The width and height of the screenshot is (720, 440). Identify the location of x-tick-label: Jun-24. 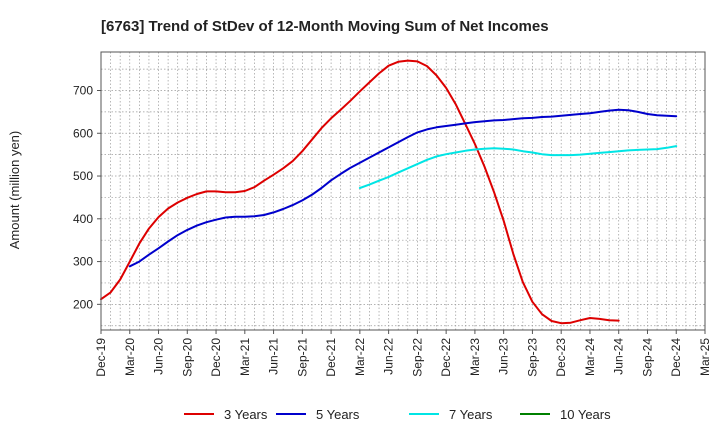
(619, 356).